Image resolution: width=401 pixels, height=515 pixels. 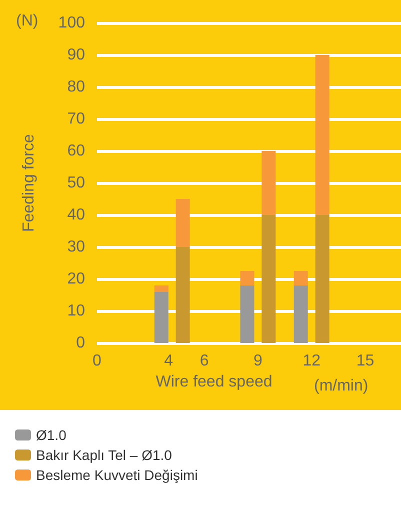 What do you see at coordinates (76, 183) in the screenshot?
I see `y-tick-label: 50` at bounding box center [76, 183].